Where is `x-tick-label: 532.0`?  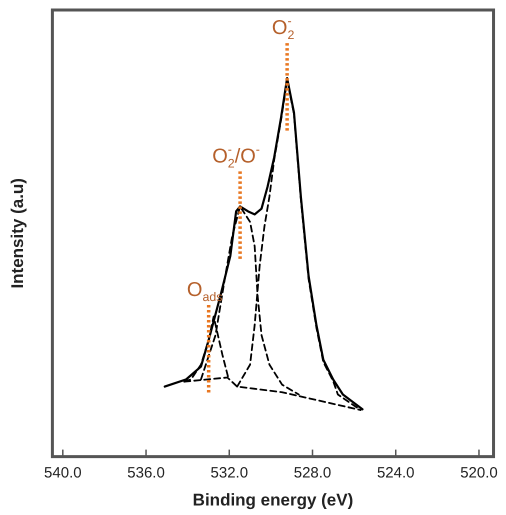
x-tick-label: 532.0 is located at coordinates (229, 473).